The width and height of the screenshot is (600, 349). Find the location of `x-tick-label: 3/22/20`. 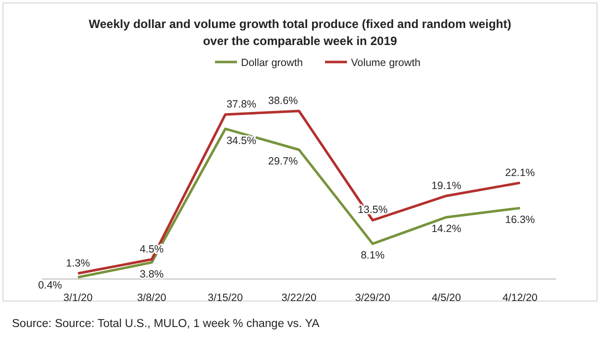

x-tick-label: 3/22/20 is located at coordinates (299, 298).